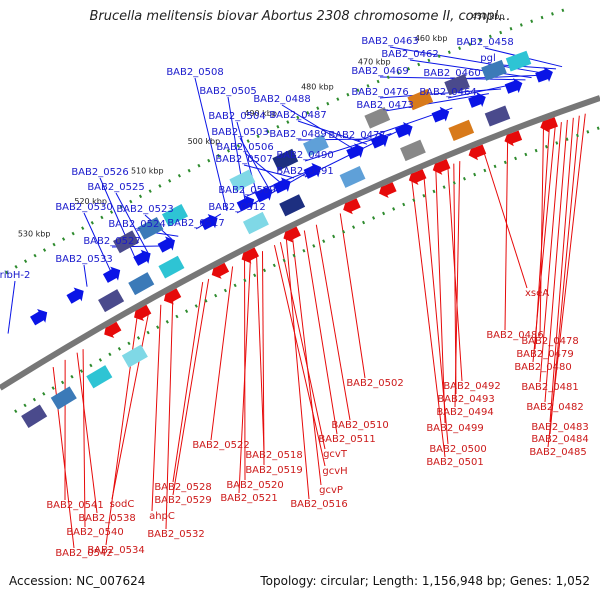 This screenshot has width=600, height=600. Describe the element at coordinates (379, 71) in the screenshot. I see `forward-gene-label: BAB2_0469` at that location.